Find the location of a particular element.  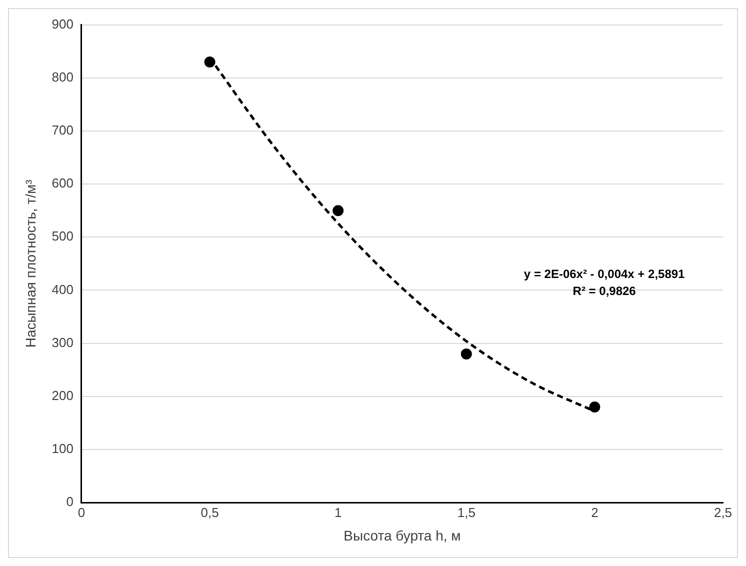

annotation: y = 2E-06x² - 0,004x + 2,5891 is located at coordinates (605, 274).